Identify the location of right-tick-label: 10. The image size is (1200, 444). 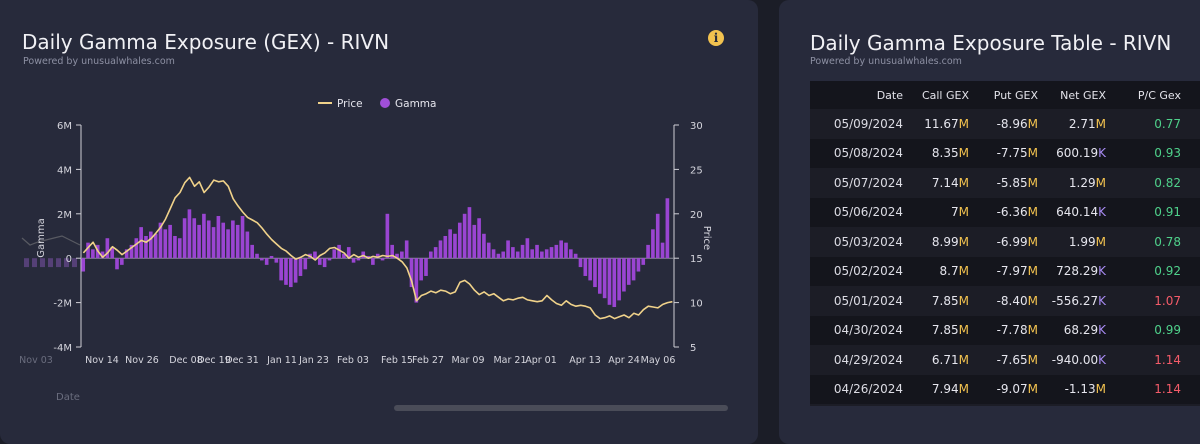
(696, 304).